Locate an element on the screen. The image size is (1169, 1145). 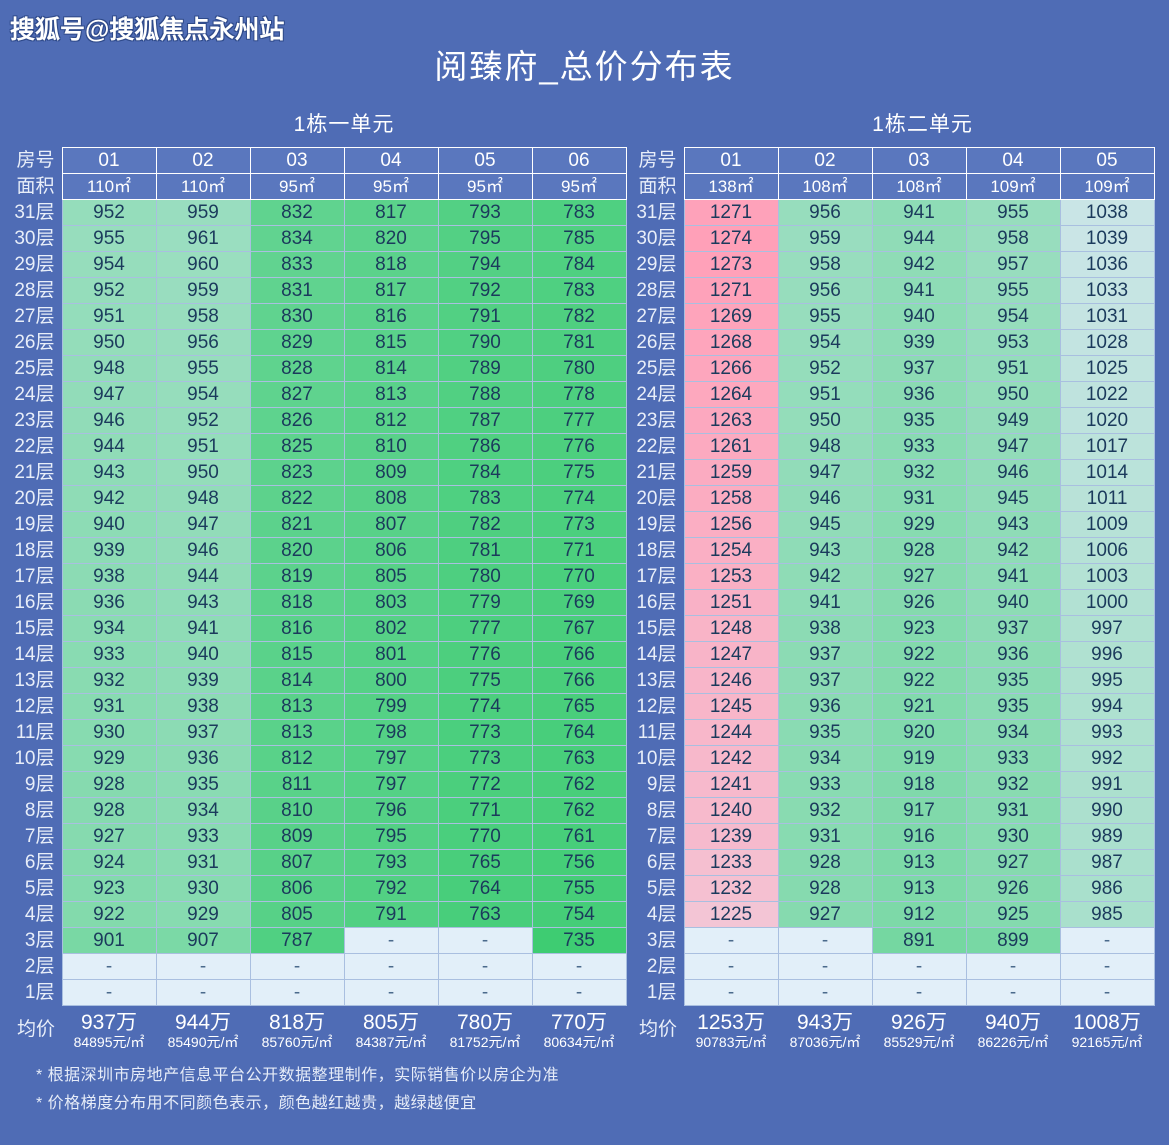
price-cell: 775 is located at coordinates (485, 680).